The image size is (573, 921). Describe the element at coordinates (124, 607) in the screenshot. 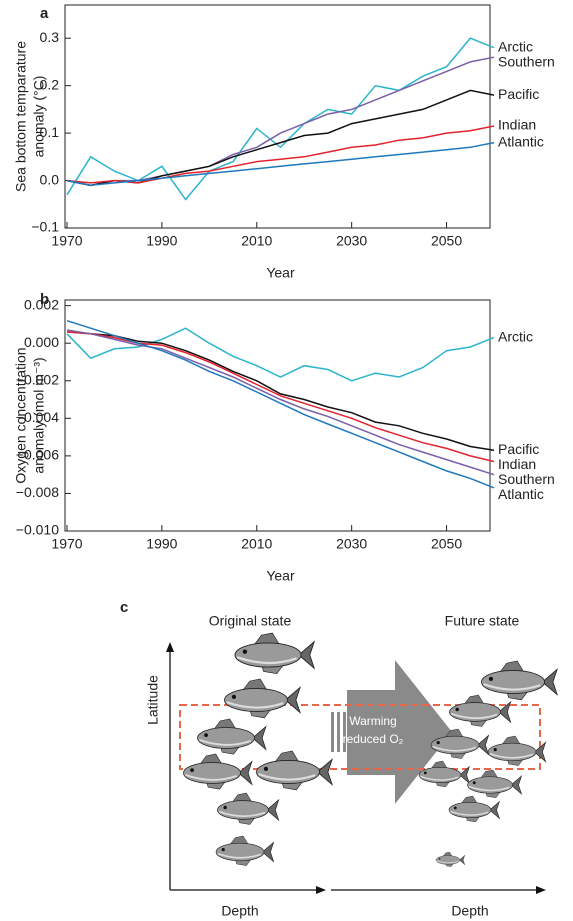

I see `panel-letter: c` at that location.